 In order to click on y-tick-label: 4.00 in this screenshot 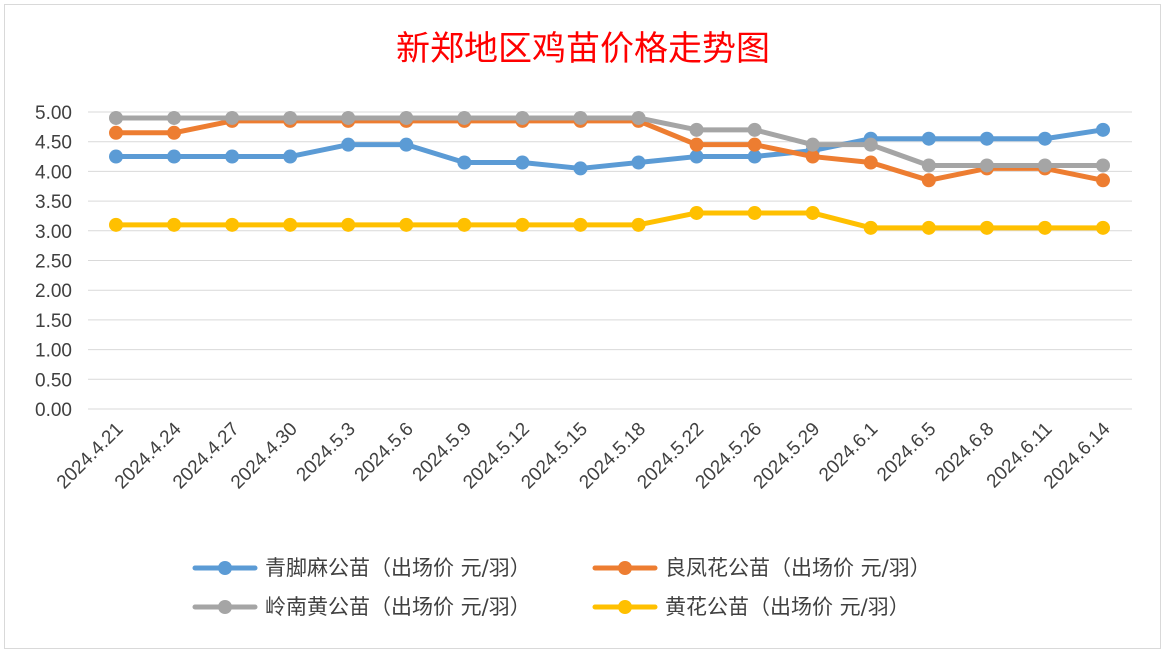, I will do `click(53, 172)`.